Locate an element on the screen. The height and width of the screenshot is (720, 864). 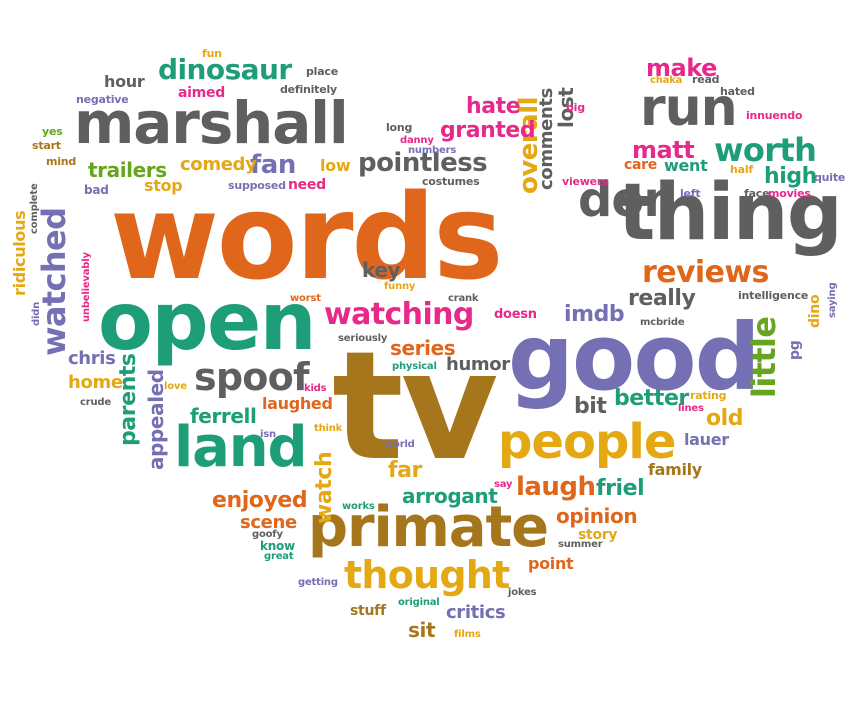
word: pg is located at coordinates (795, 350).